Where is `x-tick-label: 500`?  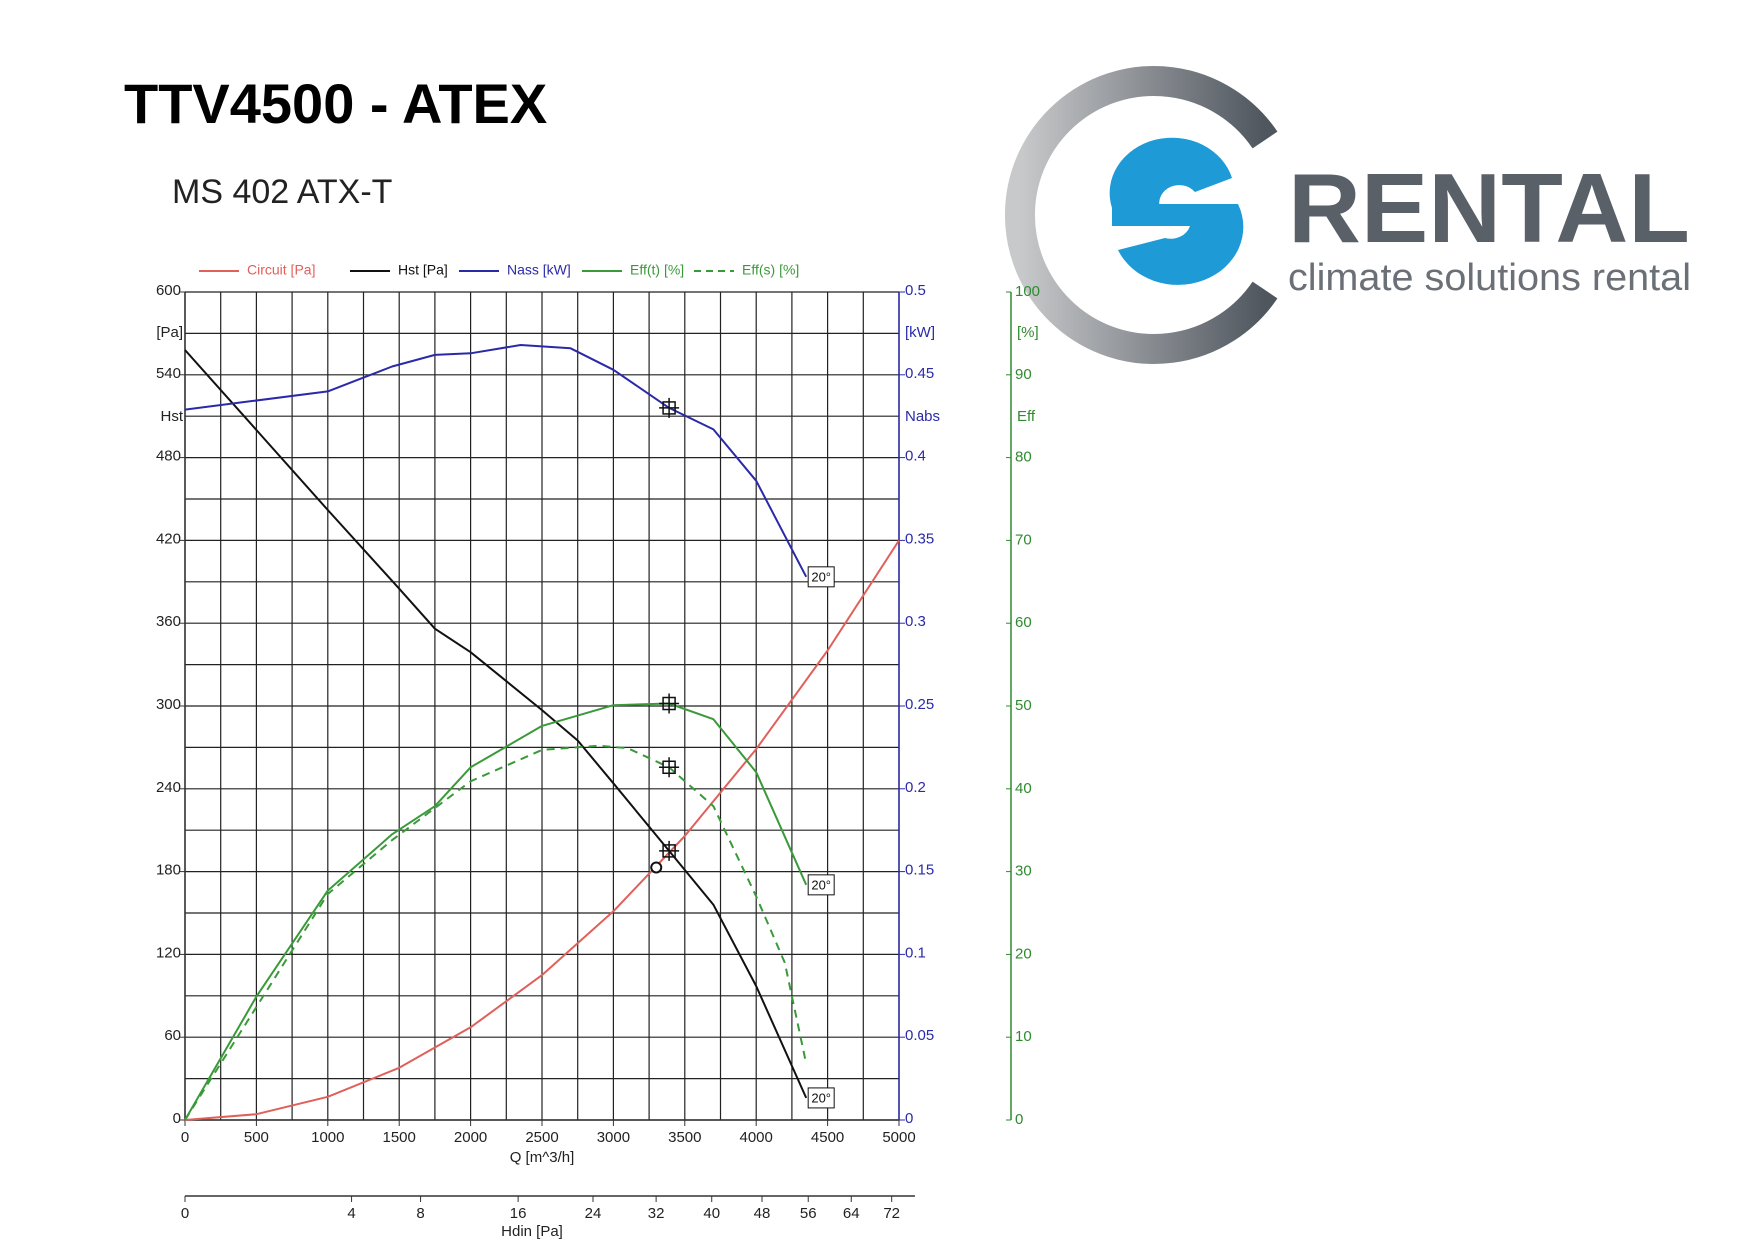 x-tick-label: 500 is located at coordinates (256, 1137).